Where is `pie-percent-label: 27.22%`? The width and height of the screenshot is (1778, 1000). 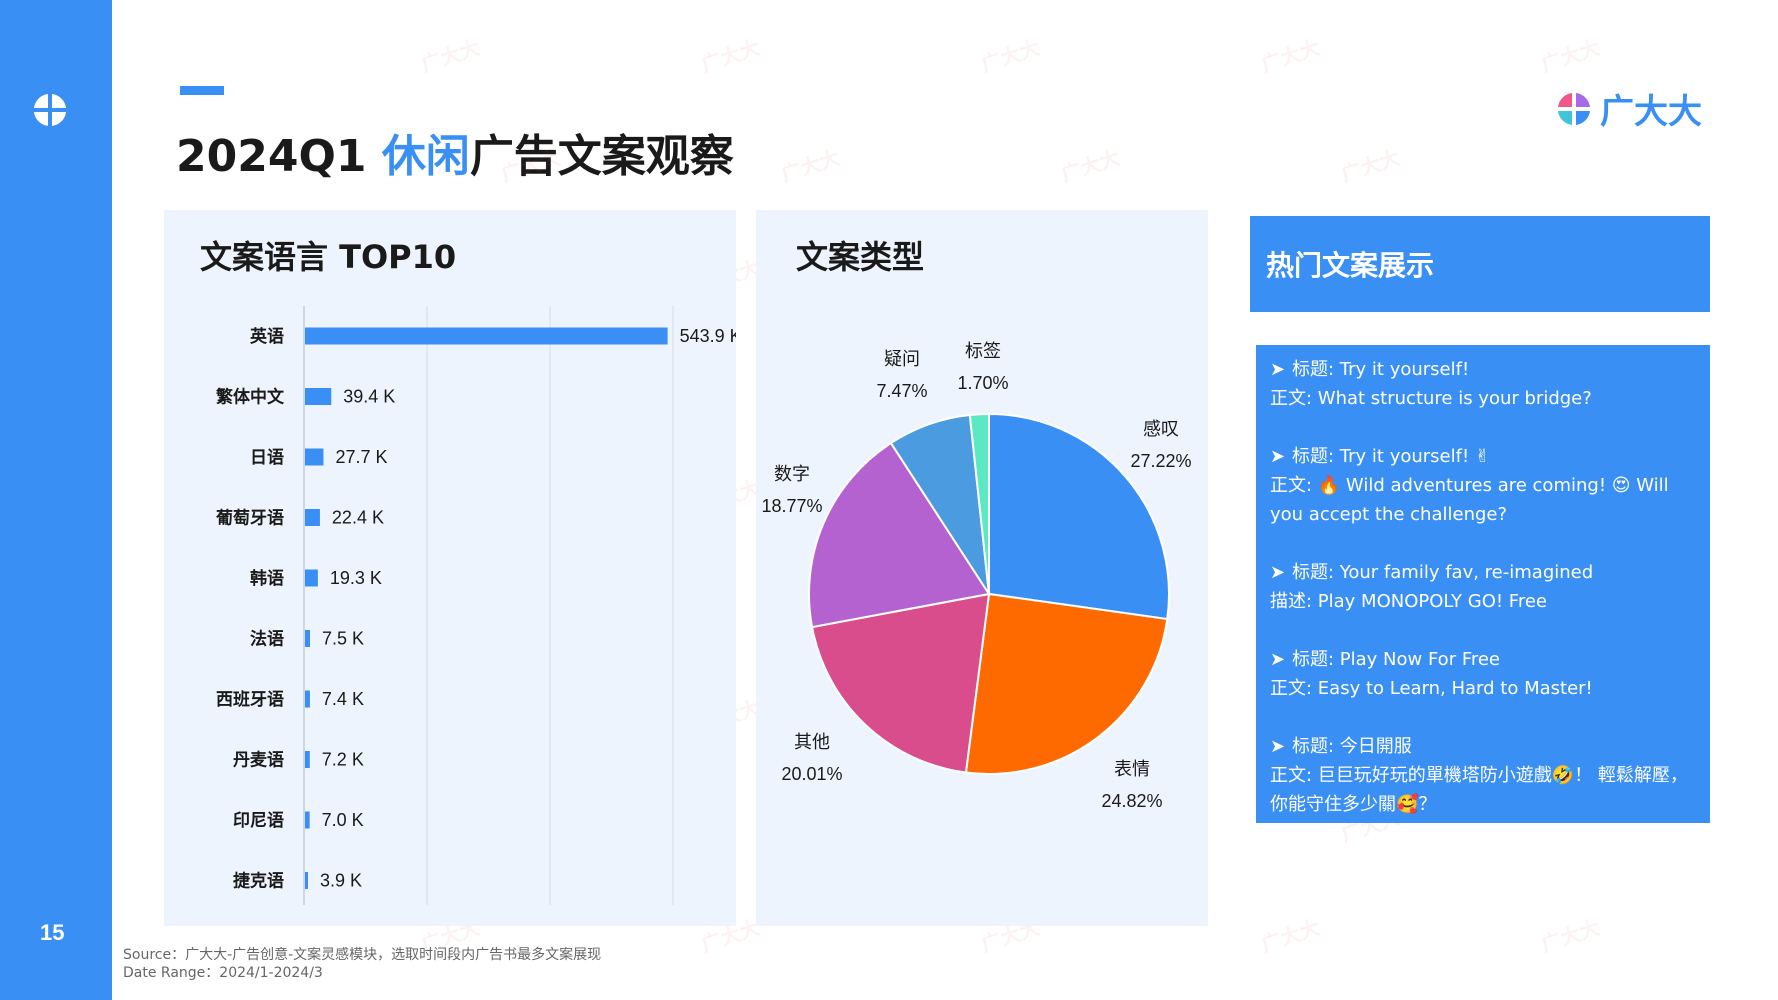 pie-percent-label: 27.22% is located at coordinates (1160, 461).